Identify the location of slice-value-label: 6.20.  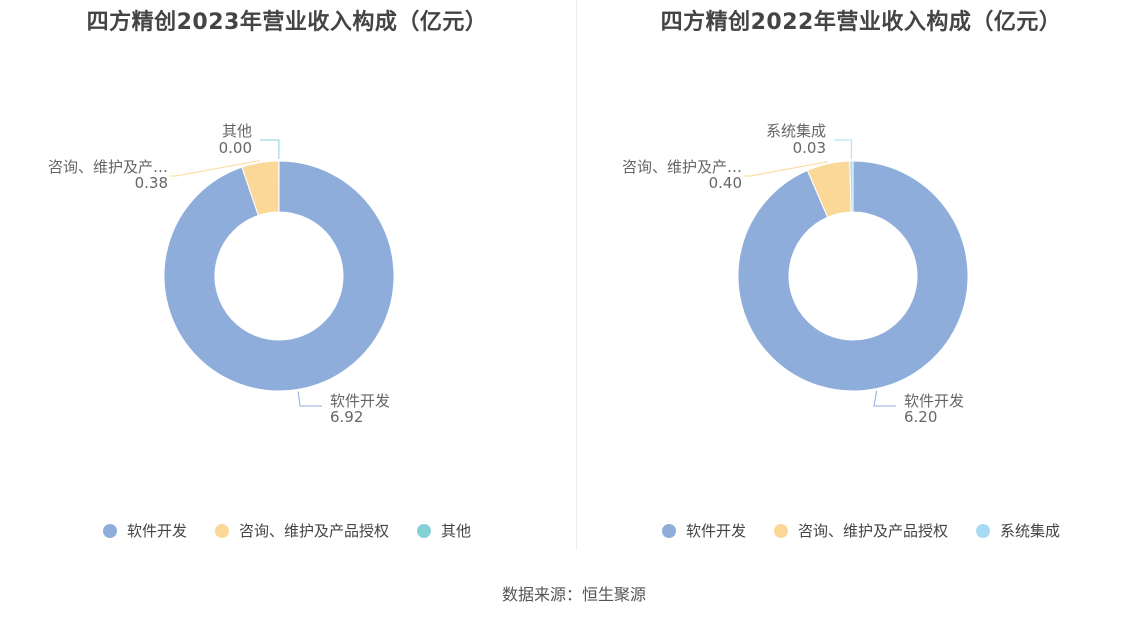
(920, 417).